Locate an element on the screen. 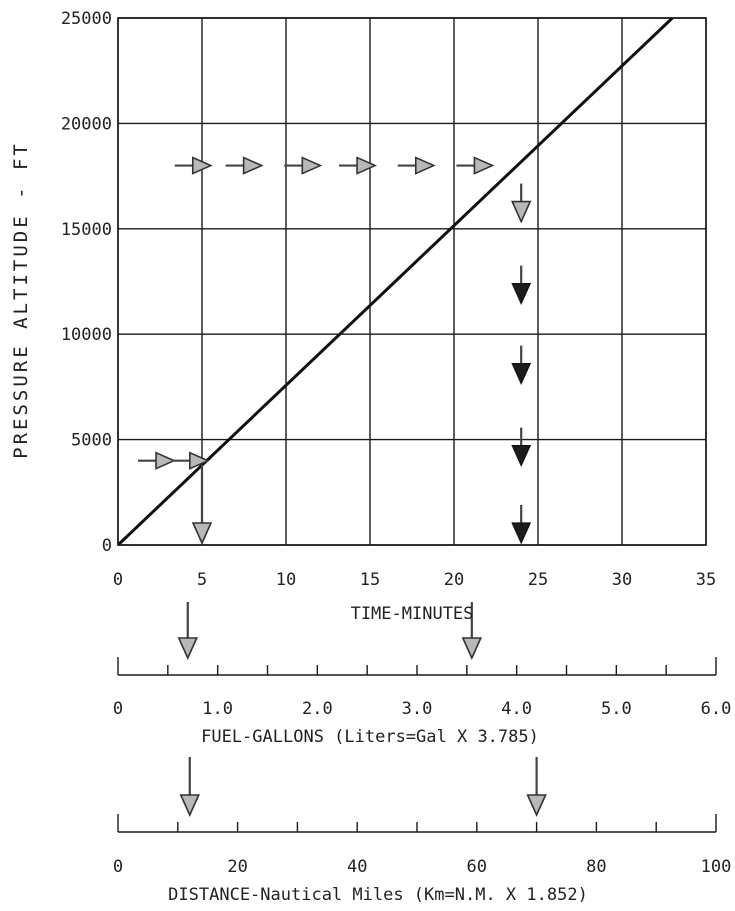  fuel-tick-label: 3.0 is located at coordinates (417, 709).